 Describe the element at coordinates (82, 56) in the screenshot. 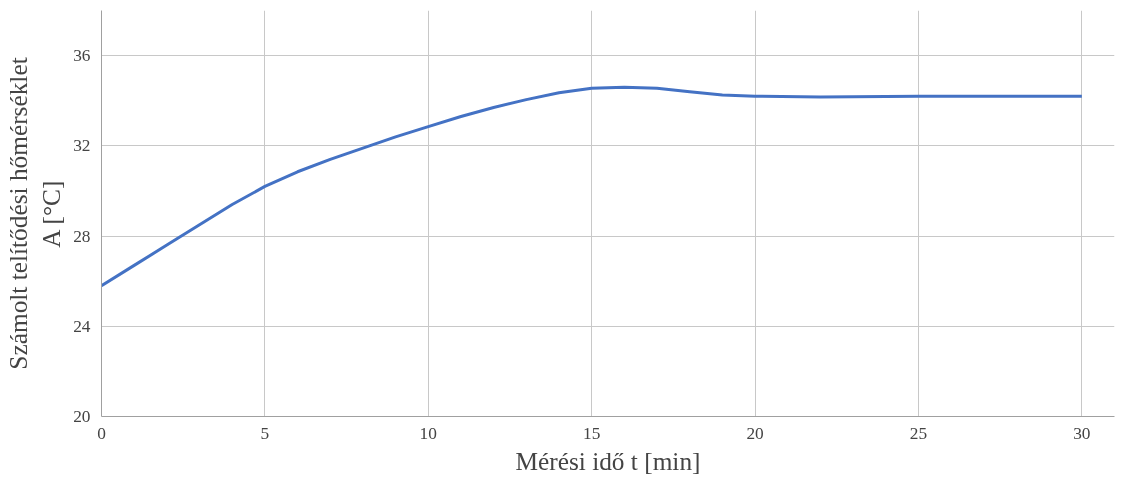

I see `y-tick-label: 36` at that location.